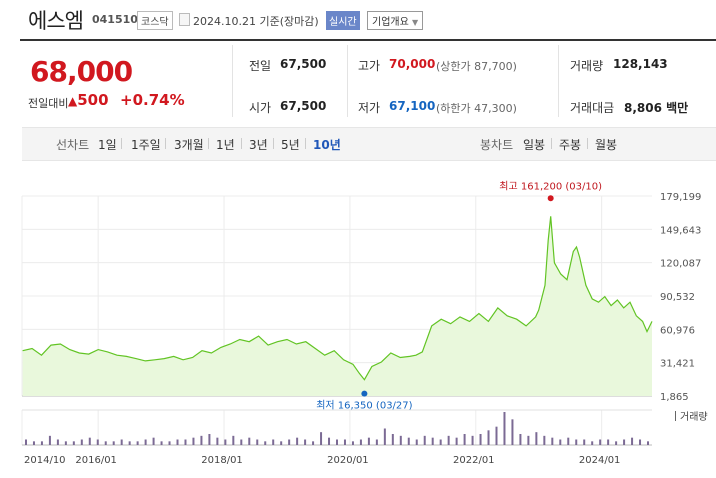  I want to click on y-tick-label: 60,976, so click(677, 330).